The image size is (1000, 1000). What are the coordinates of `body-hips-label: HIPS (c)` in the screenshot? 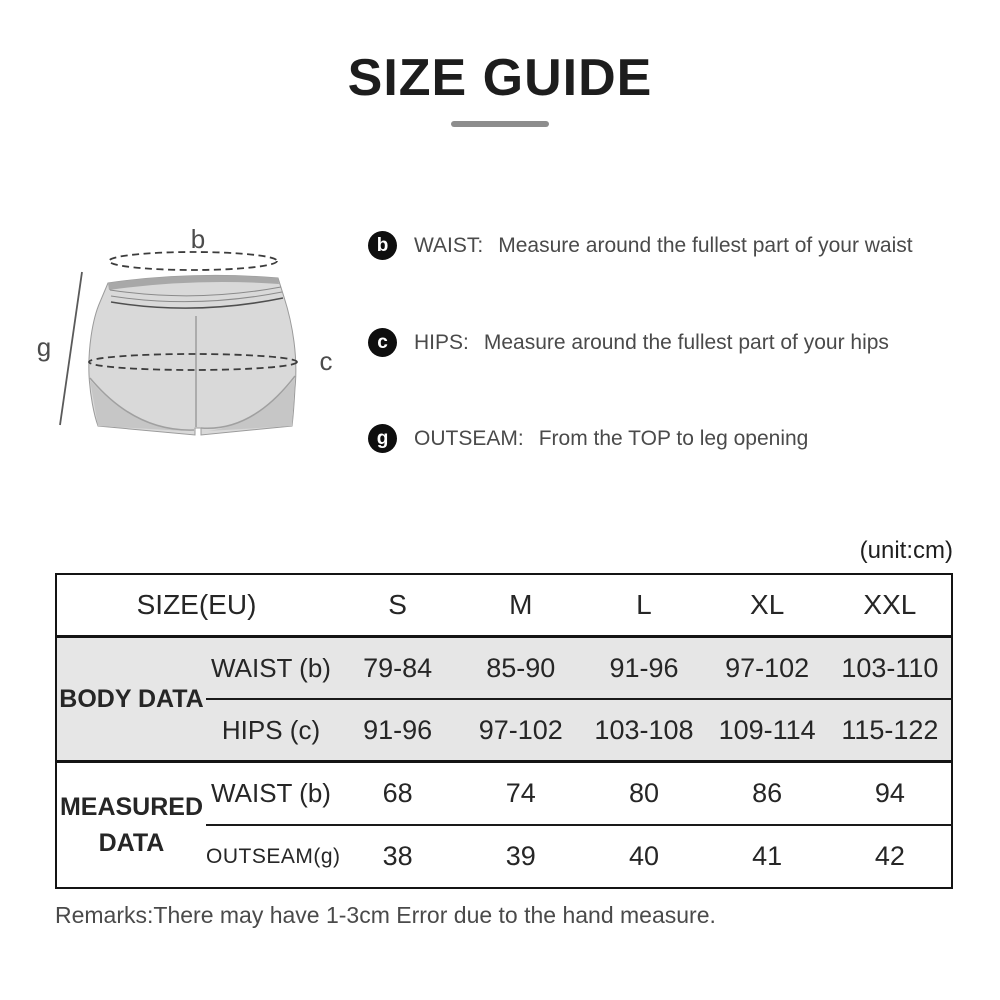 It's located at (271, 730).